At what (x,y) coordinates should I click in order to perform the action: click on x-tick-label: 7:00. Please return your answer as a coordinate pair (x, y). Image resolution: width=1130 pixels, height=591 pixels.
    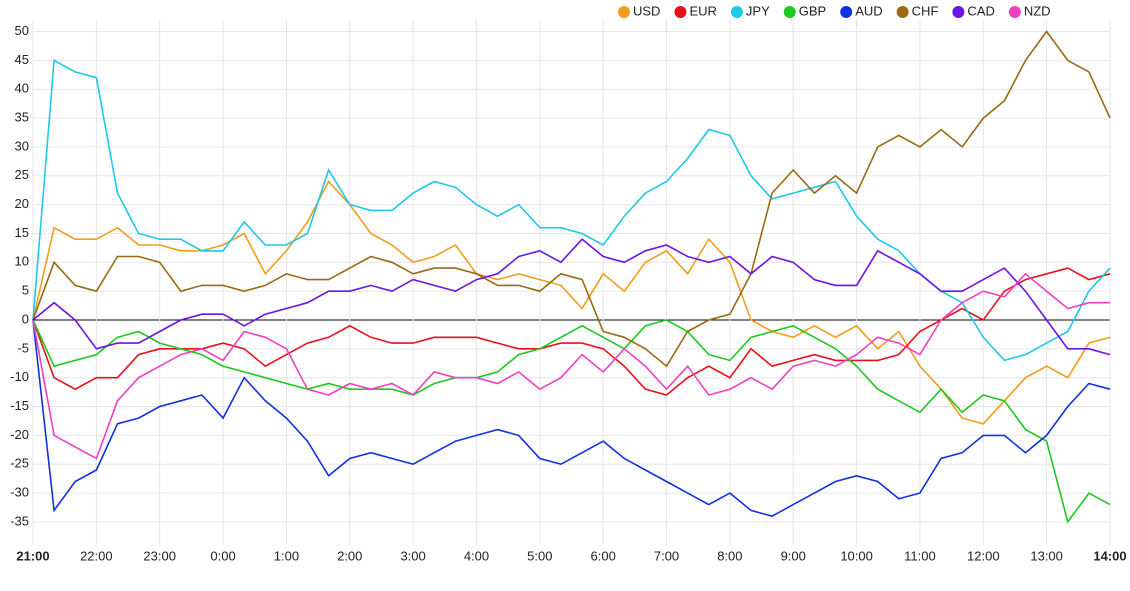
    Looking at the image, I should click on (666, 555).